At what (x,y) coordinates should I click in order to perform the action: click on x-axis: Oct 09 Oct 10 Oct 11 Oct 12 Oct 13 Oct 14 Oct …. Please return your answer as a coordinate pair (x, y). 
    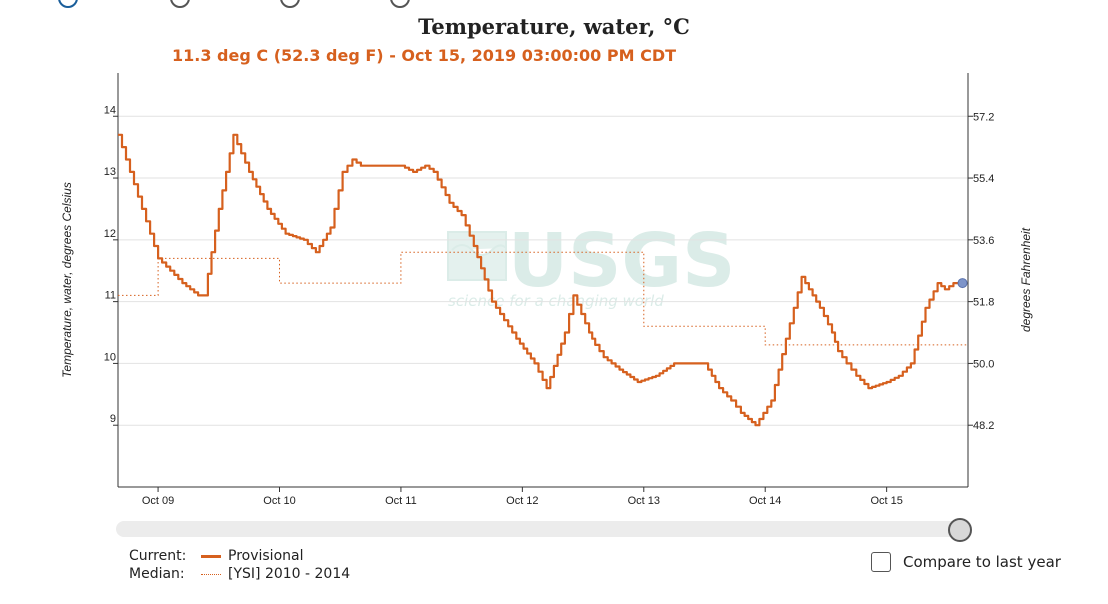
    Looking at the image, I should click on (522, 497).